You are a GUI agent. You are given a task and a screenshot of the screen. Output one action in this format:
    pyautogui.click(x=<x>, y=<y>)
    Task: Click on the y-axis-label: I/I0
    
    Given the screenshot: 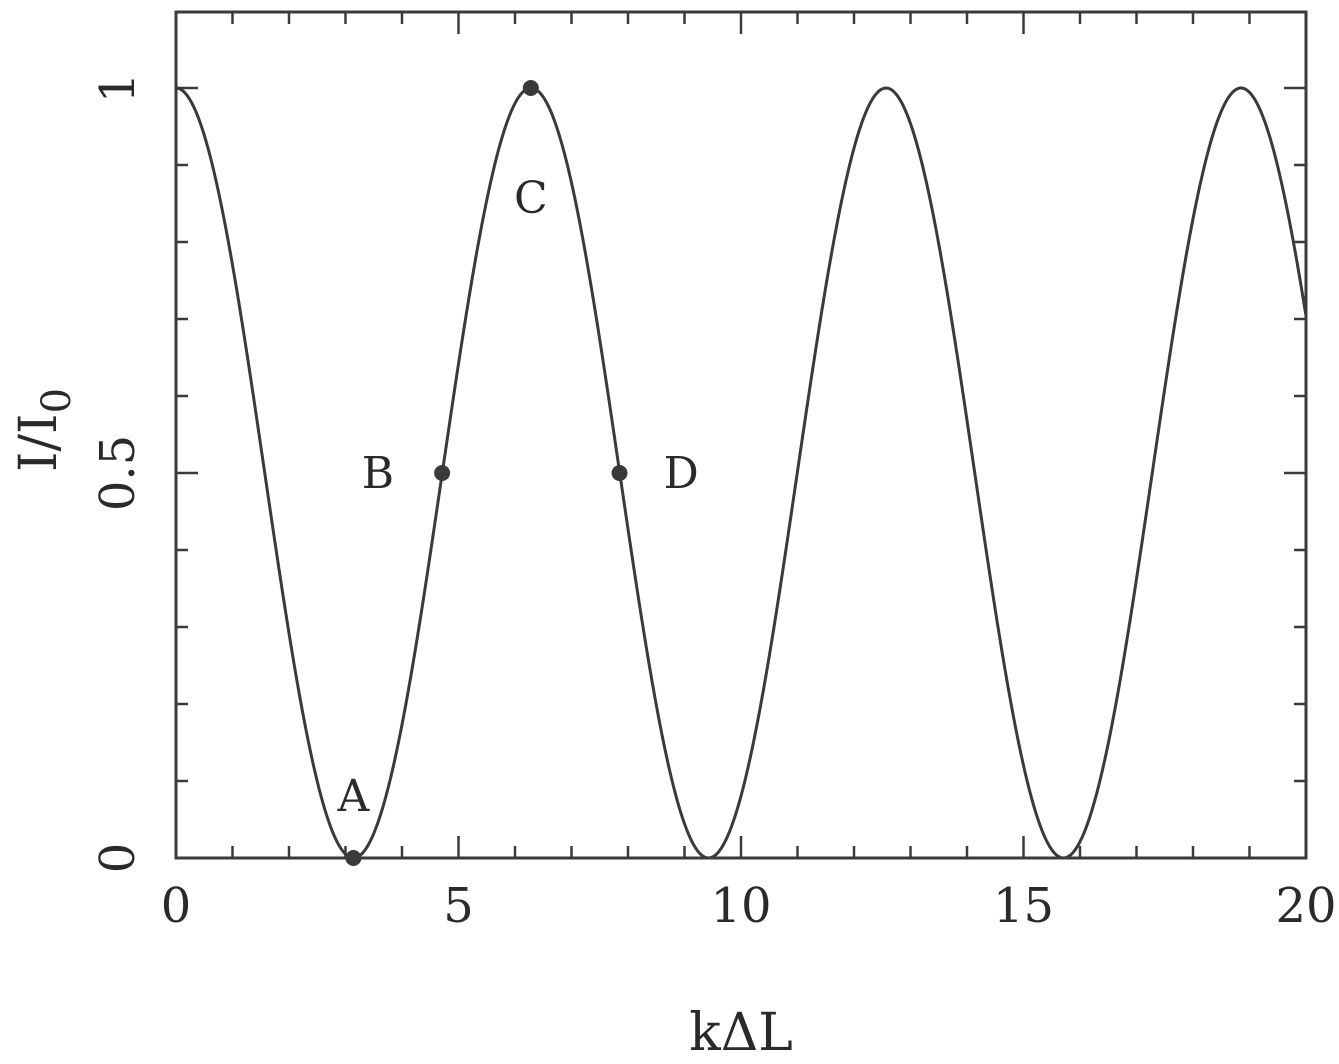 What is the action you would take?
    pyautogui.click(x=44, y=430)
    